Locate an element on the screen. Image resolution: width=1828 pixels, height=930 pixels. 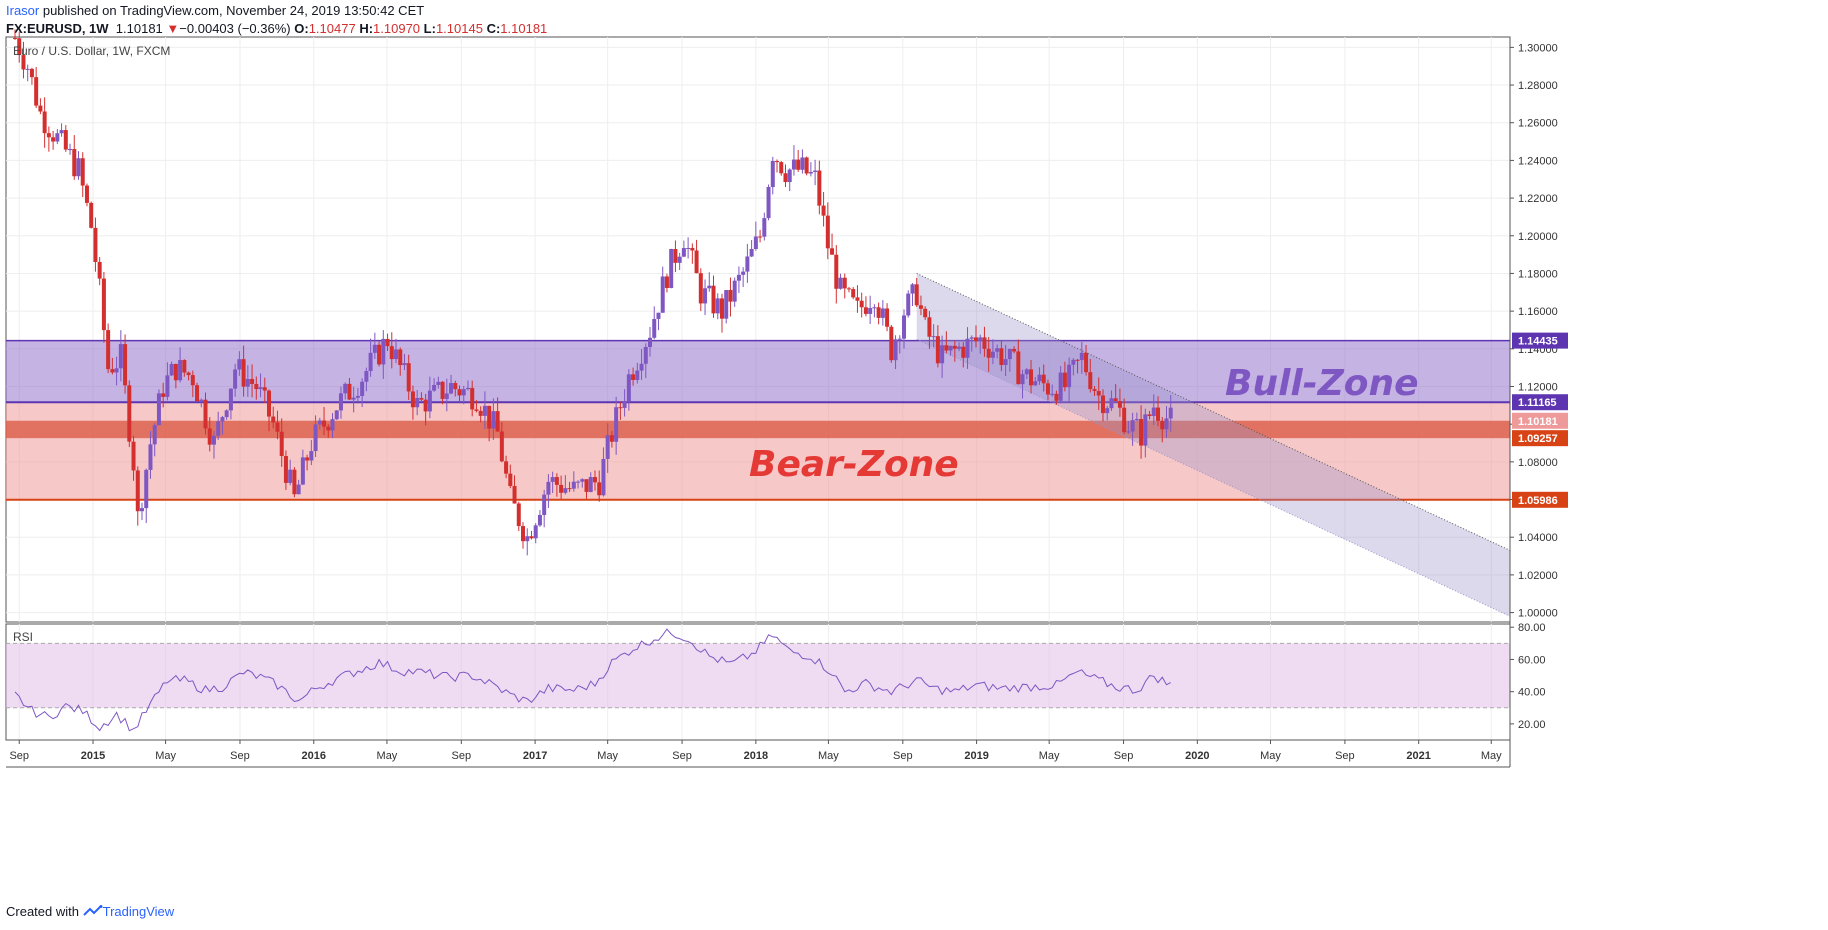
price-label-text: 1.09257 is located at coordinates (1538, 439).